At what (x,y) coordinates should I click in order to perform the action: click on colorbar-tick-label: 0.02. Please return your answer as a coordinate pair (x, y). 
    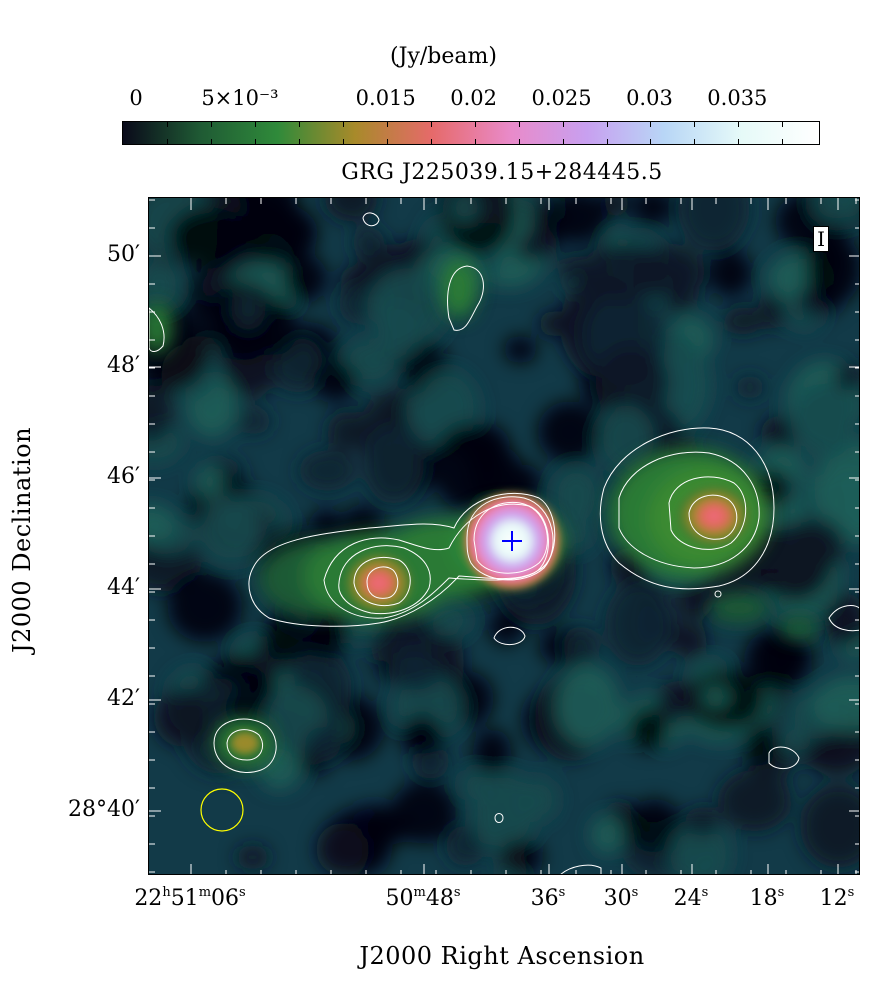
    Looking at the image, I should click on (474, 98).